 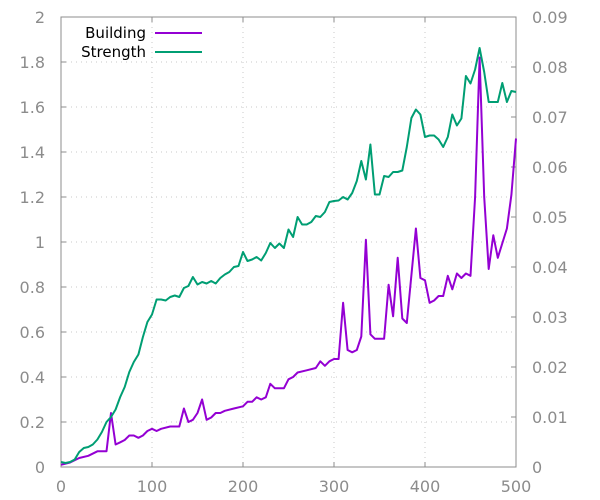 What do you see at coordinates (425, 486) in the screenshot?
I see `x-tick-label: 400` at bounding box center [425, 486].